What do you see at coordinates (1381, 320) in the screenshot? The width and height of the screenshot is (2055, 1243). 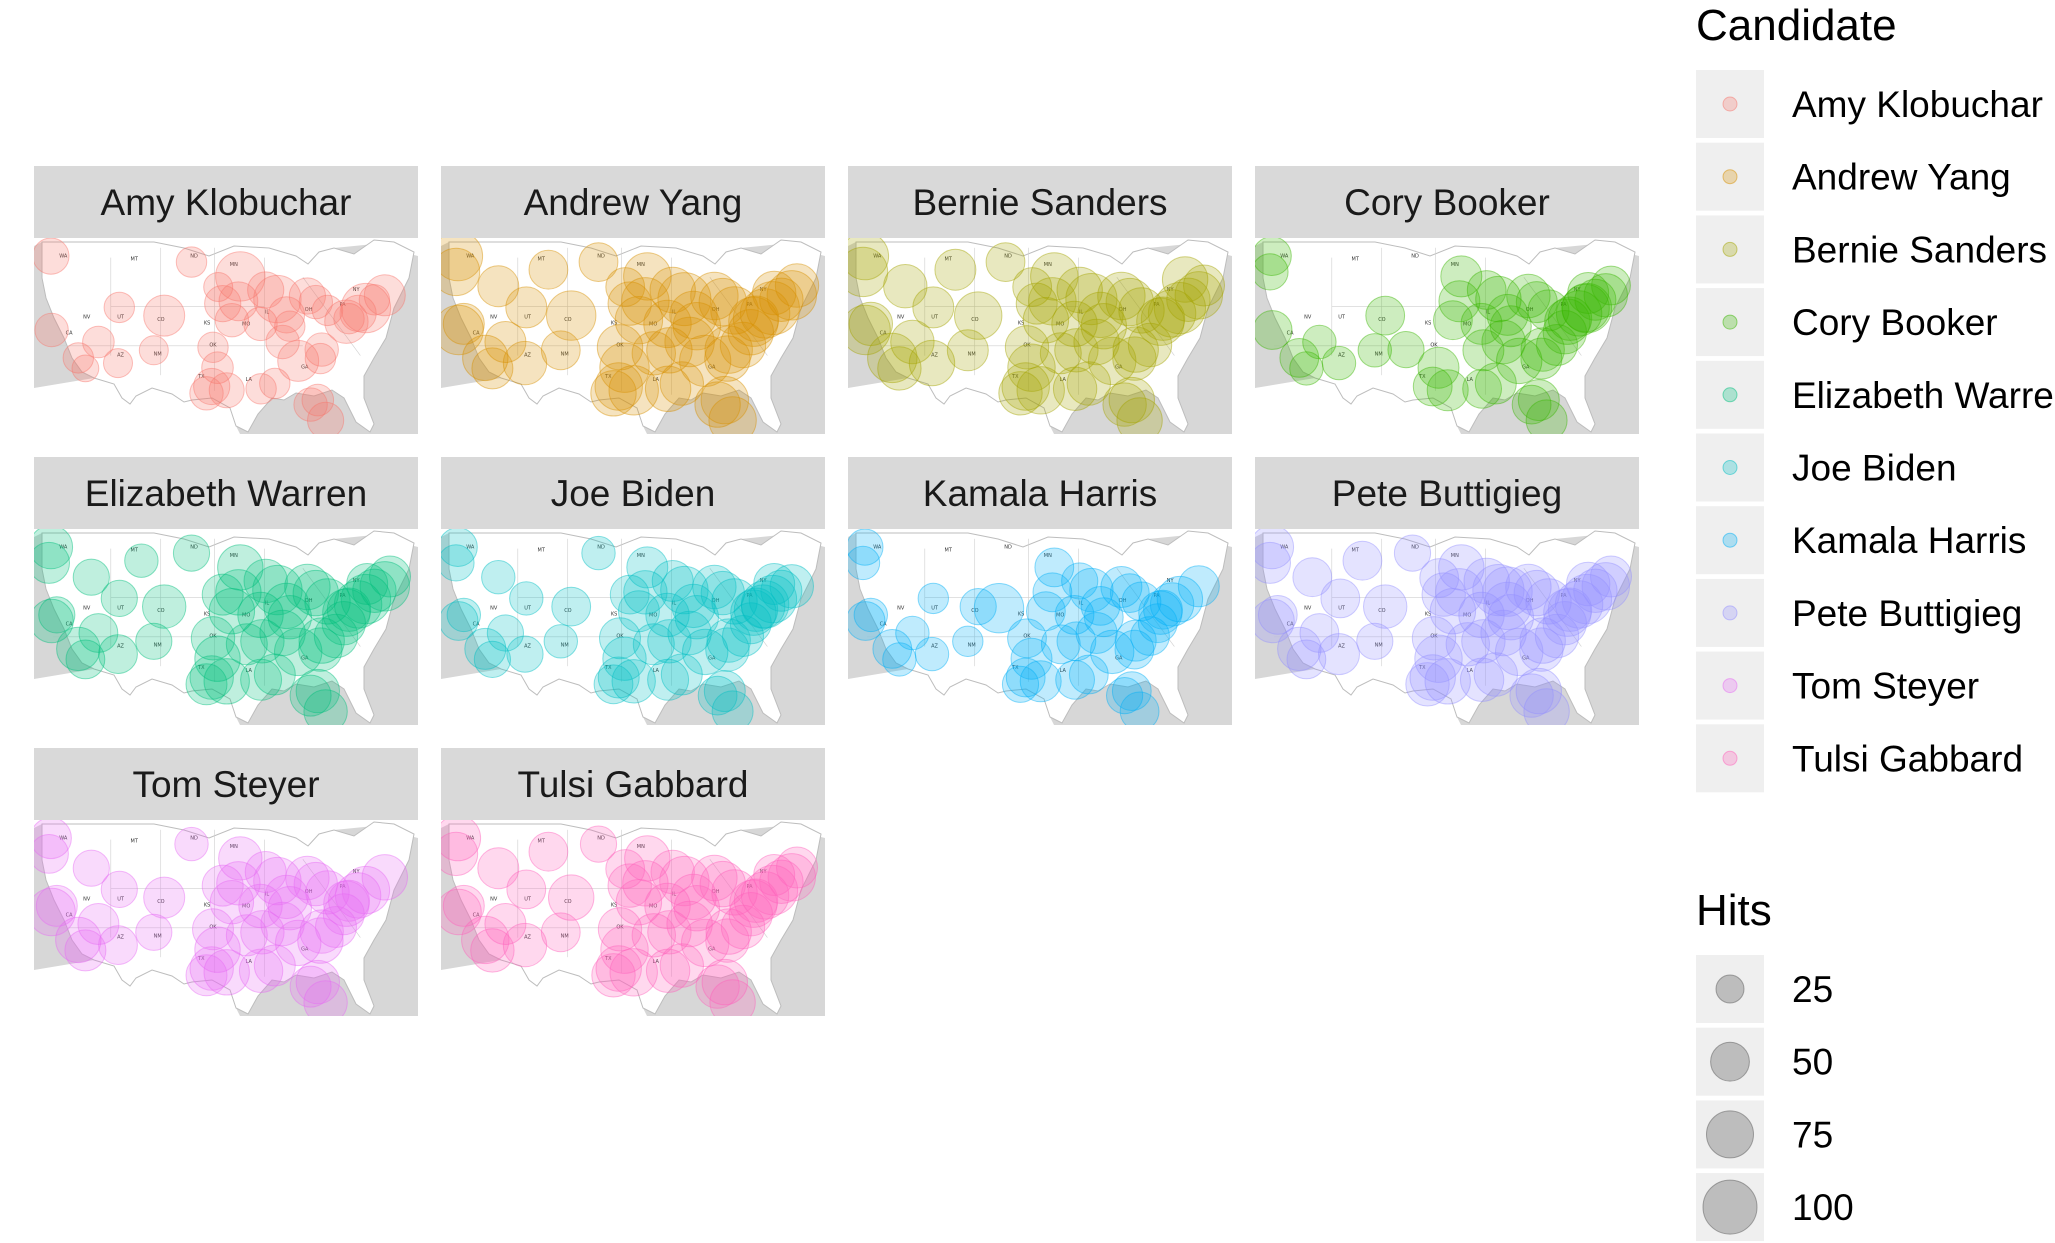 I see `basemap-label: CO` at bounding box center [1381, 320].